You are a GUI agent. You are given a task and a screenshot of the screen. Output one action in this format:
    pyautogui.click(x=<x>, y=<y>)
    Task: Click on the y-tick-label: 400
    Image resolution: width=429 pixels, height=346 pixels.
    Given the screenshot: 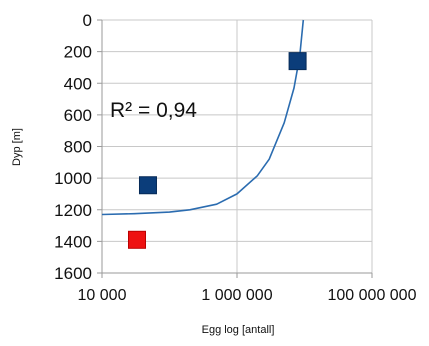 What is the action you would take?
    pyautogui.click(x=78, y=83)
    